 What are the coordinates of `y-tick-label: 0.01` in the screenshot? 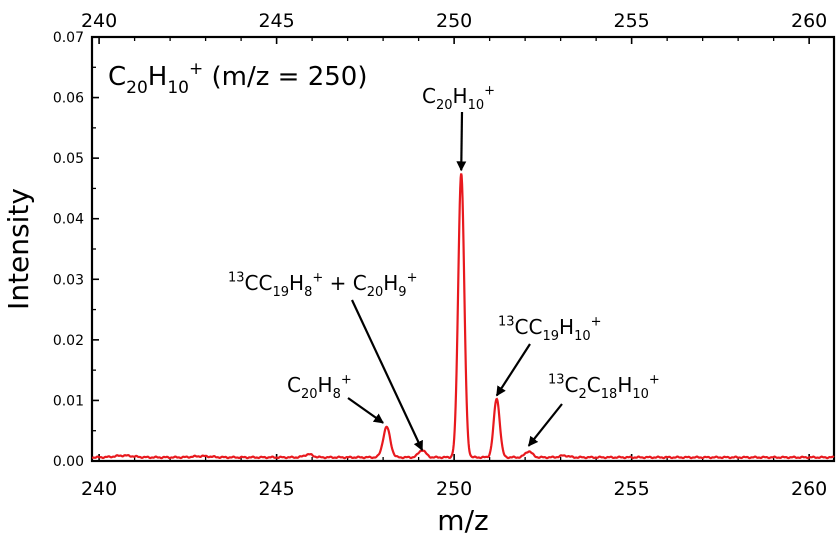 It's located at (68, 401).